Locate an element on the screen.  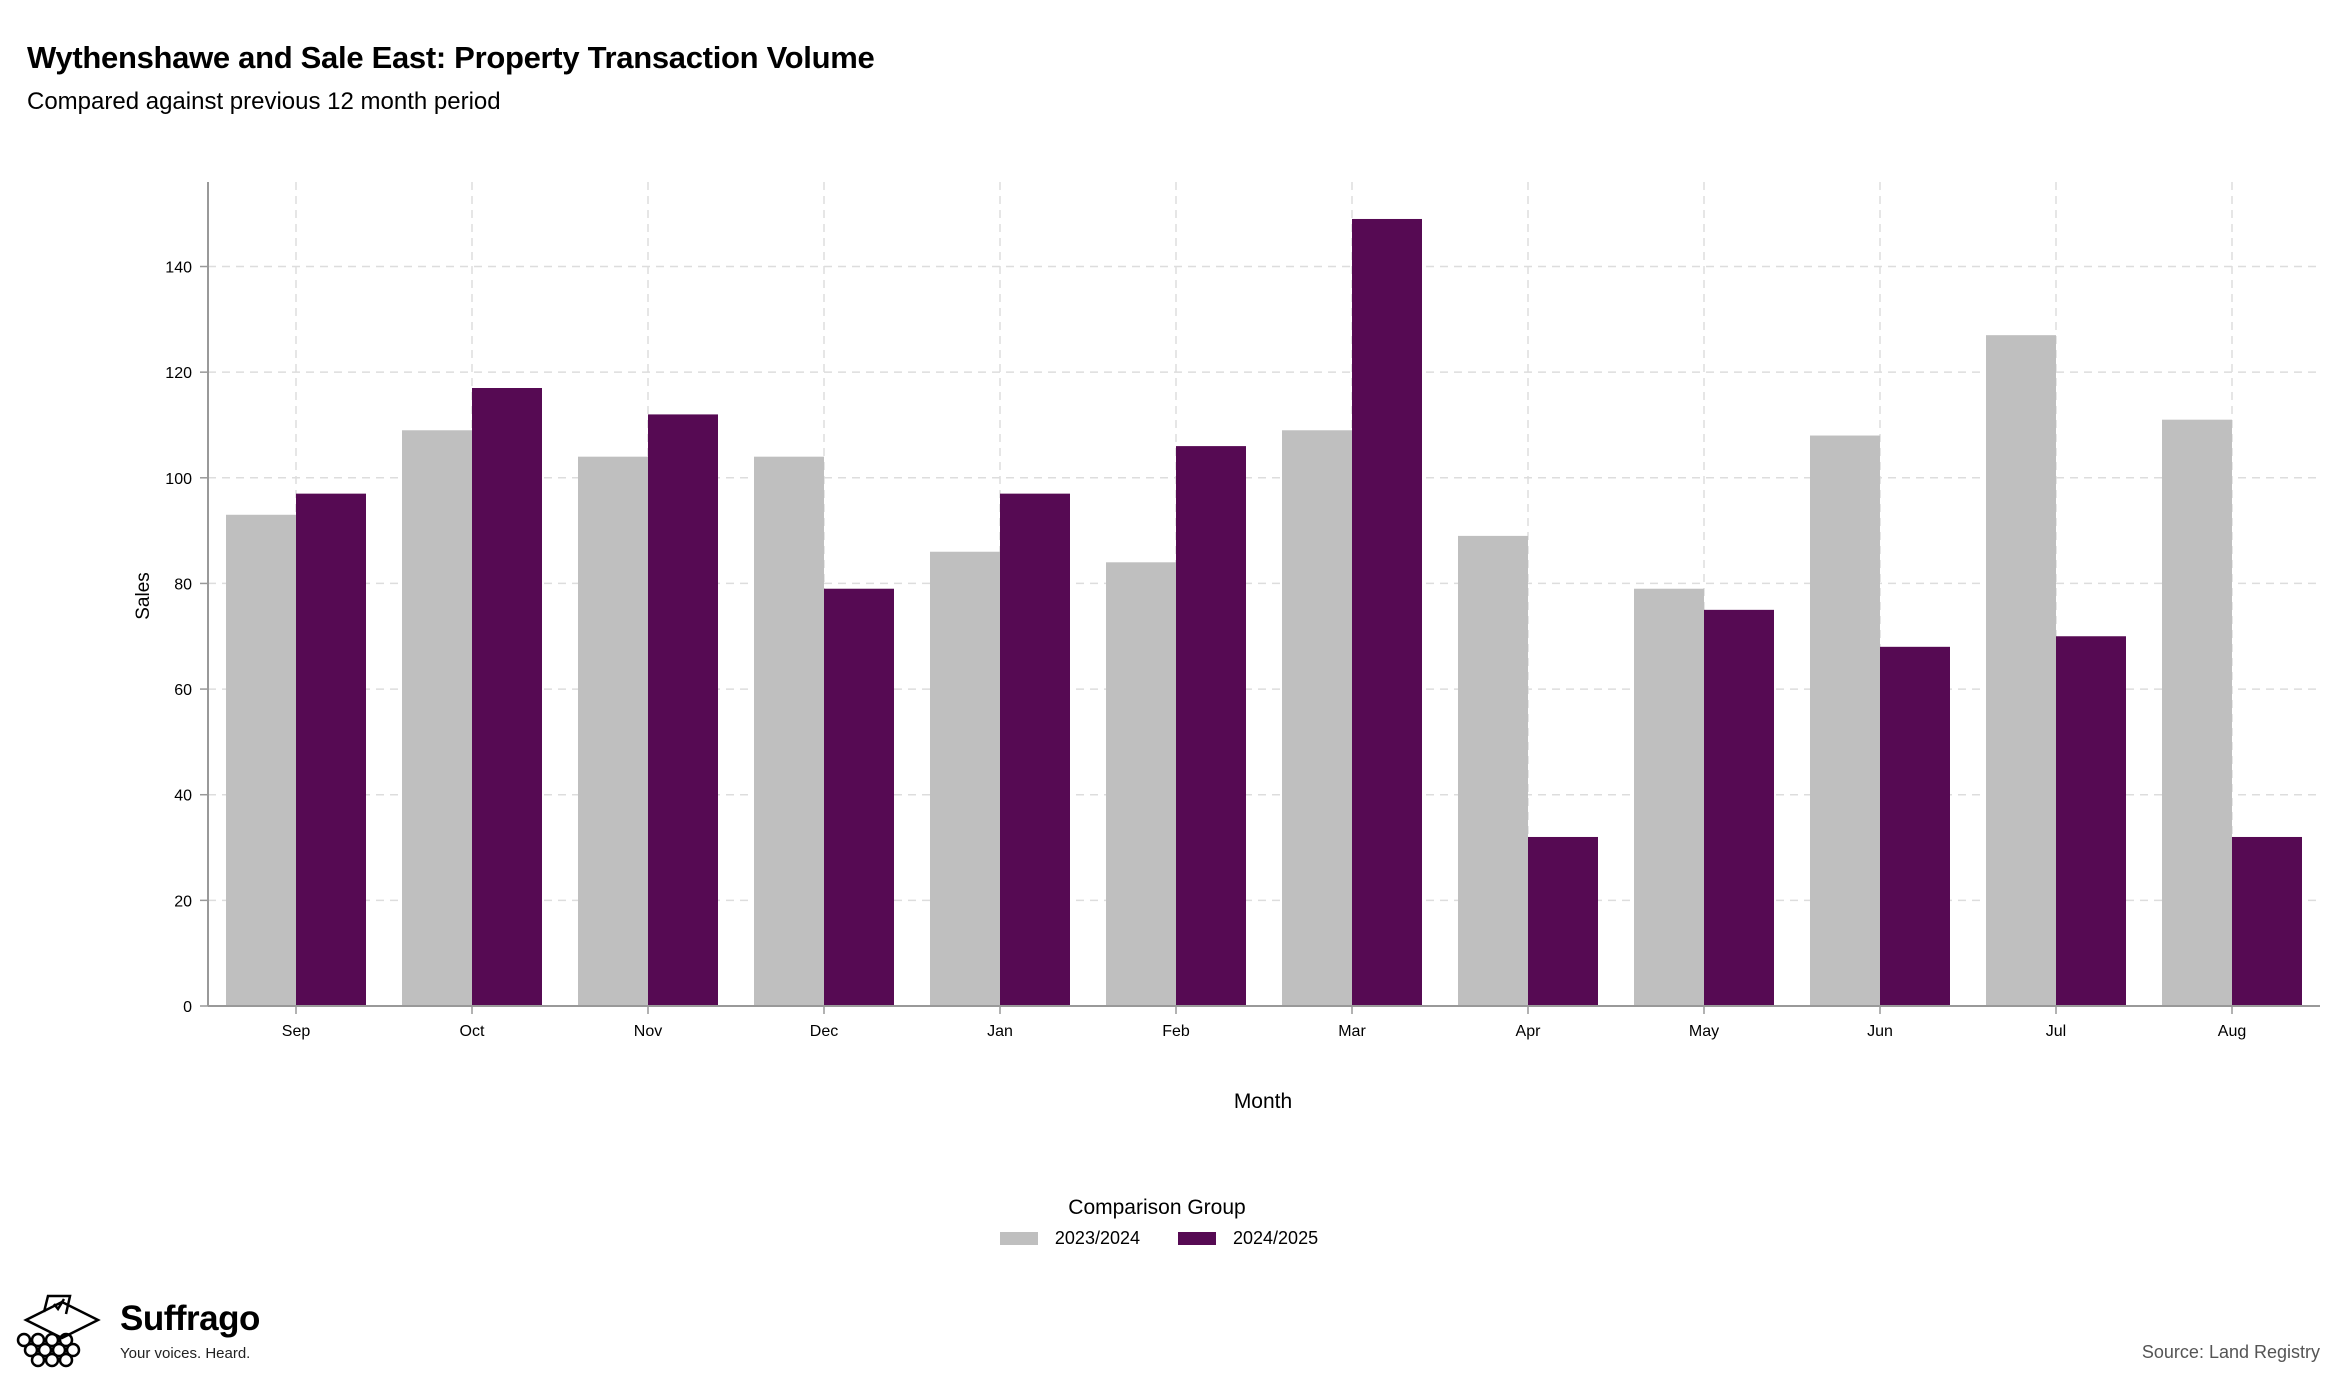
bar-2023-2024-mar is located at coordinates (1317, 718).